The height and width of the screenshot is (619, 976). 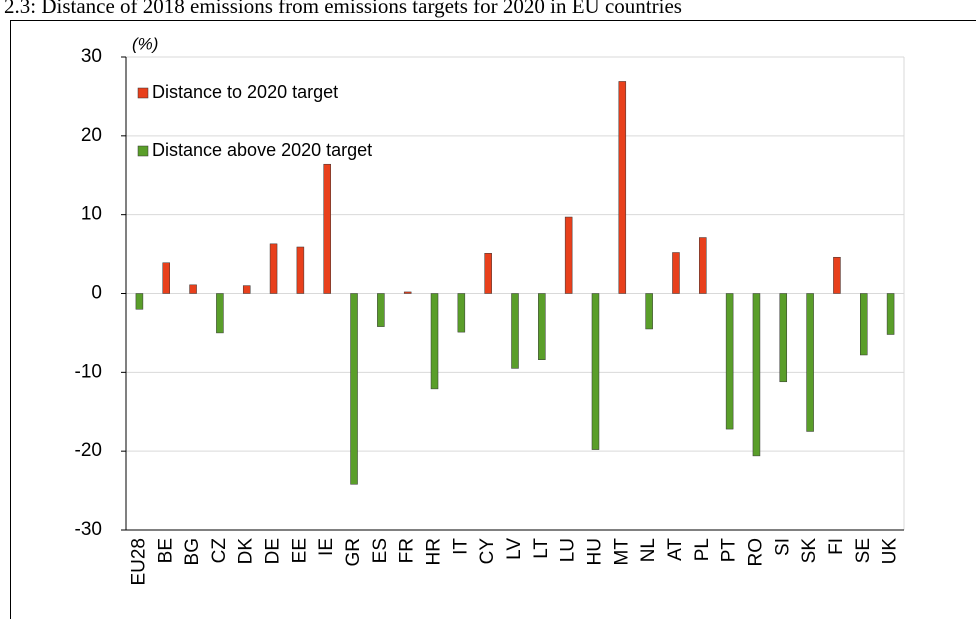 What do you see at coordinates (434, 551) in the screenshot?
I see `x-tick-label: HR` at bounding box center [434, 551].